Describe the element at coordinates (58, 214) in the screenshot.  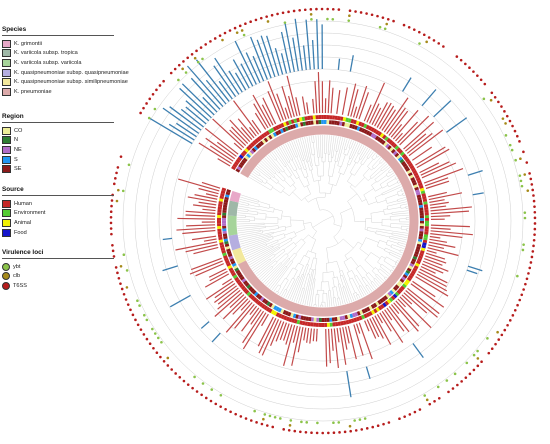
I see `legend-item-source-environment: Environment` at that location.